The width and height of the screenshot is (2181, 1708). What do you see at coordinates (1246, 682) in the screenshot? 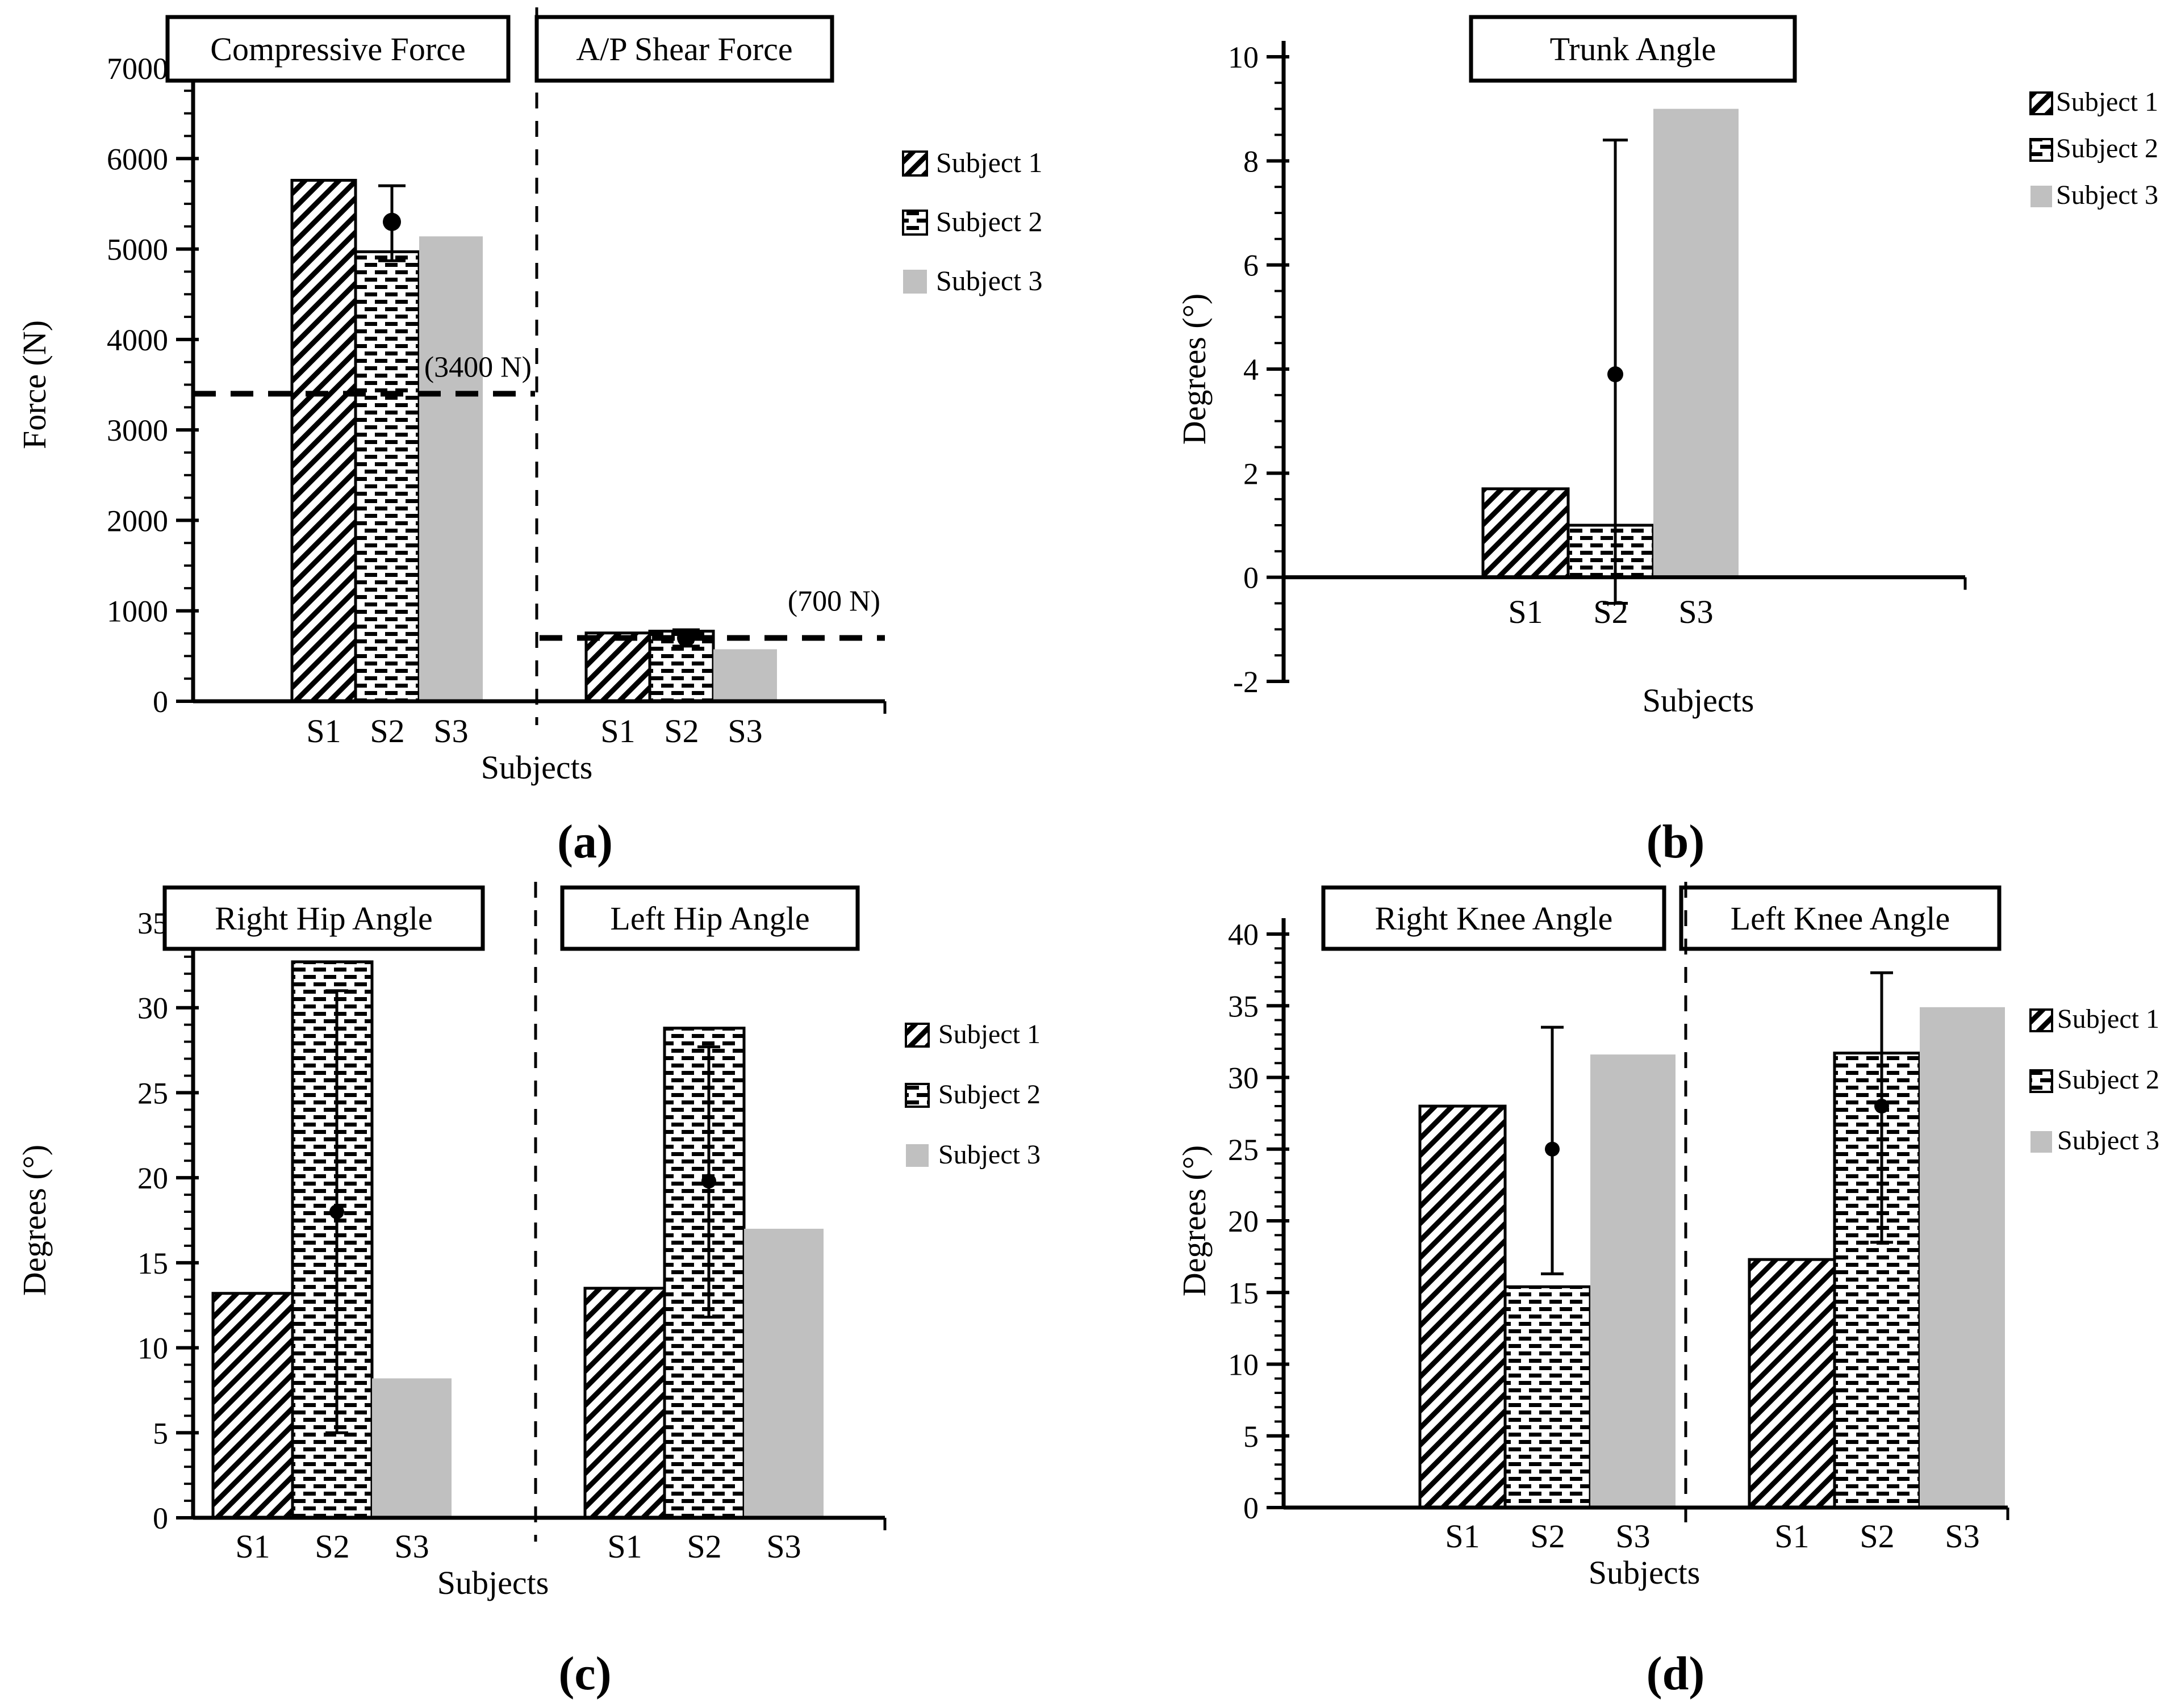
I see `y-tick-label: -2` at bounding box center [1246, 682].